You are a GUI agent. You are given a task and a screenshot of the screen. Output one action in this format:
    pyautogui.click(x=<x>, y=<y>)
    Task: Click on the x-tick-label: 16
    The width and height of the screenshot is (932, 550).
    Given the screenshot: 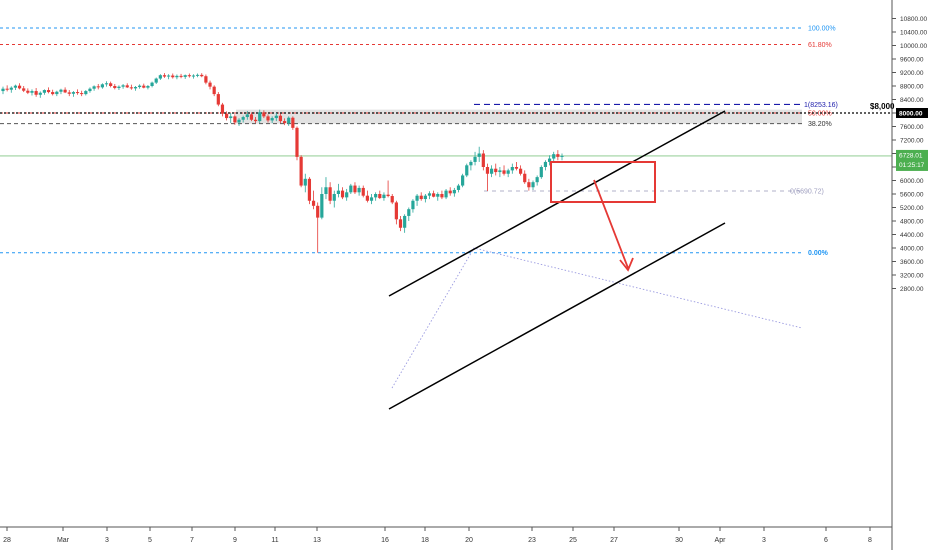 What is the action you would take?
    pyautogui.click(x=385, y=540)
    